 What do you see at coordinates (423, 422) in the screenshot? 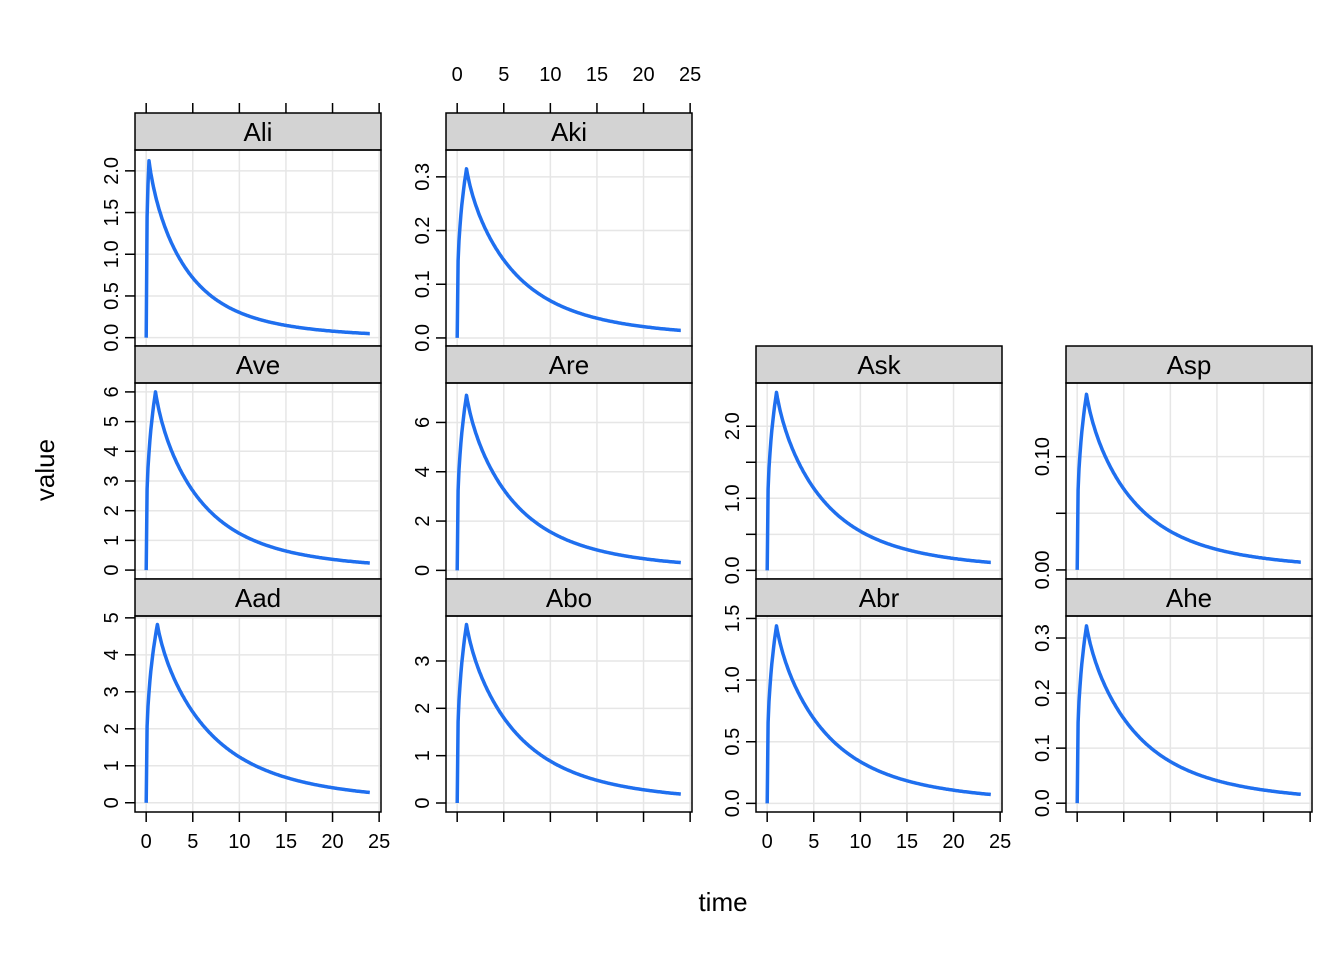
I see `y-tick-label: 6` at bounding box center [423, 422].